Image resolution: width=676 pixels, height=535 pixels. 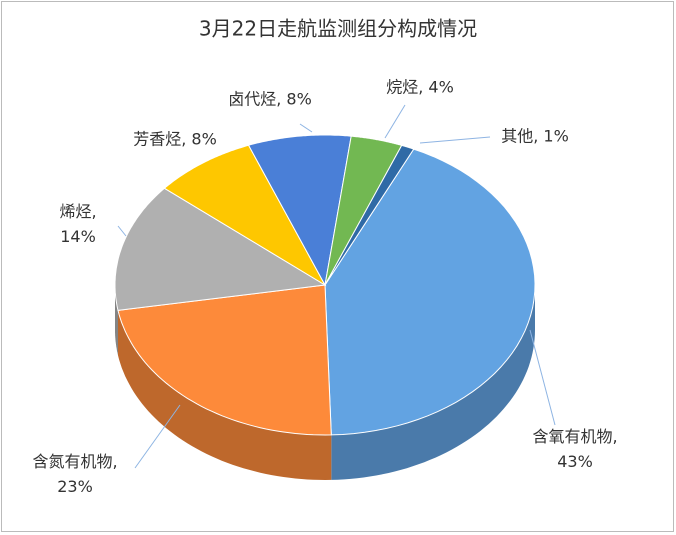 What do you see at coordinates (77, 211) in the screenshot?
I see `data-label-line: 烯烃,` at bounding box center [77, 211].